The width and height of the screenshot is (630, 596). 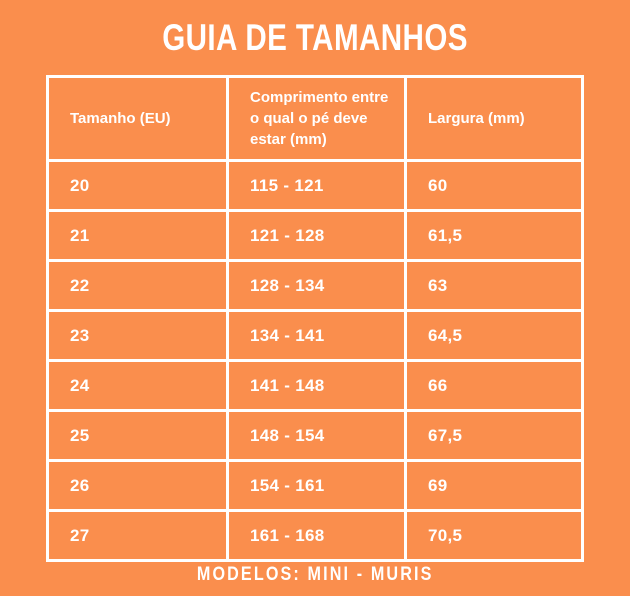 I want to click on table-row: 20 115 - 121 60, so click(x=315, y=185).